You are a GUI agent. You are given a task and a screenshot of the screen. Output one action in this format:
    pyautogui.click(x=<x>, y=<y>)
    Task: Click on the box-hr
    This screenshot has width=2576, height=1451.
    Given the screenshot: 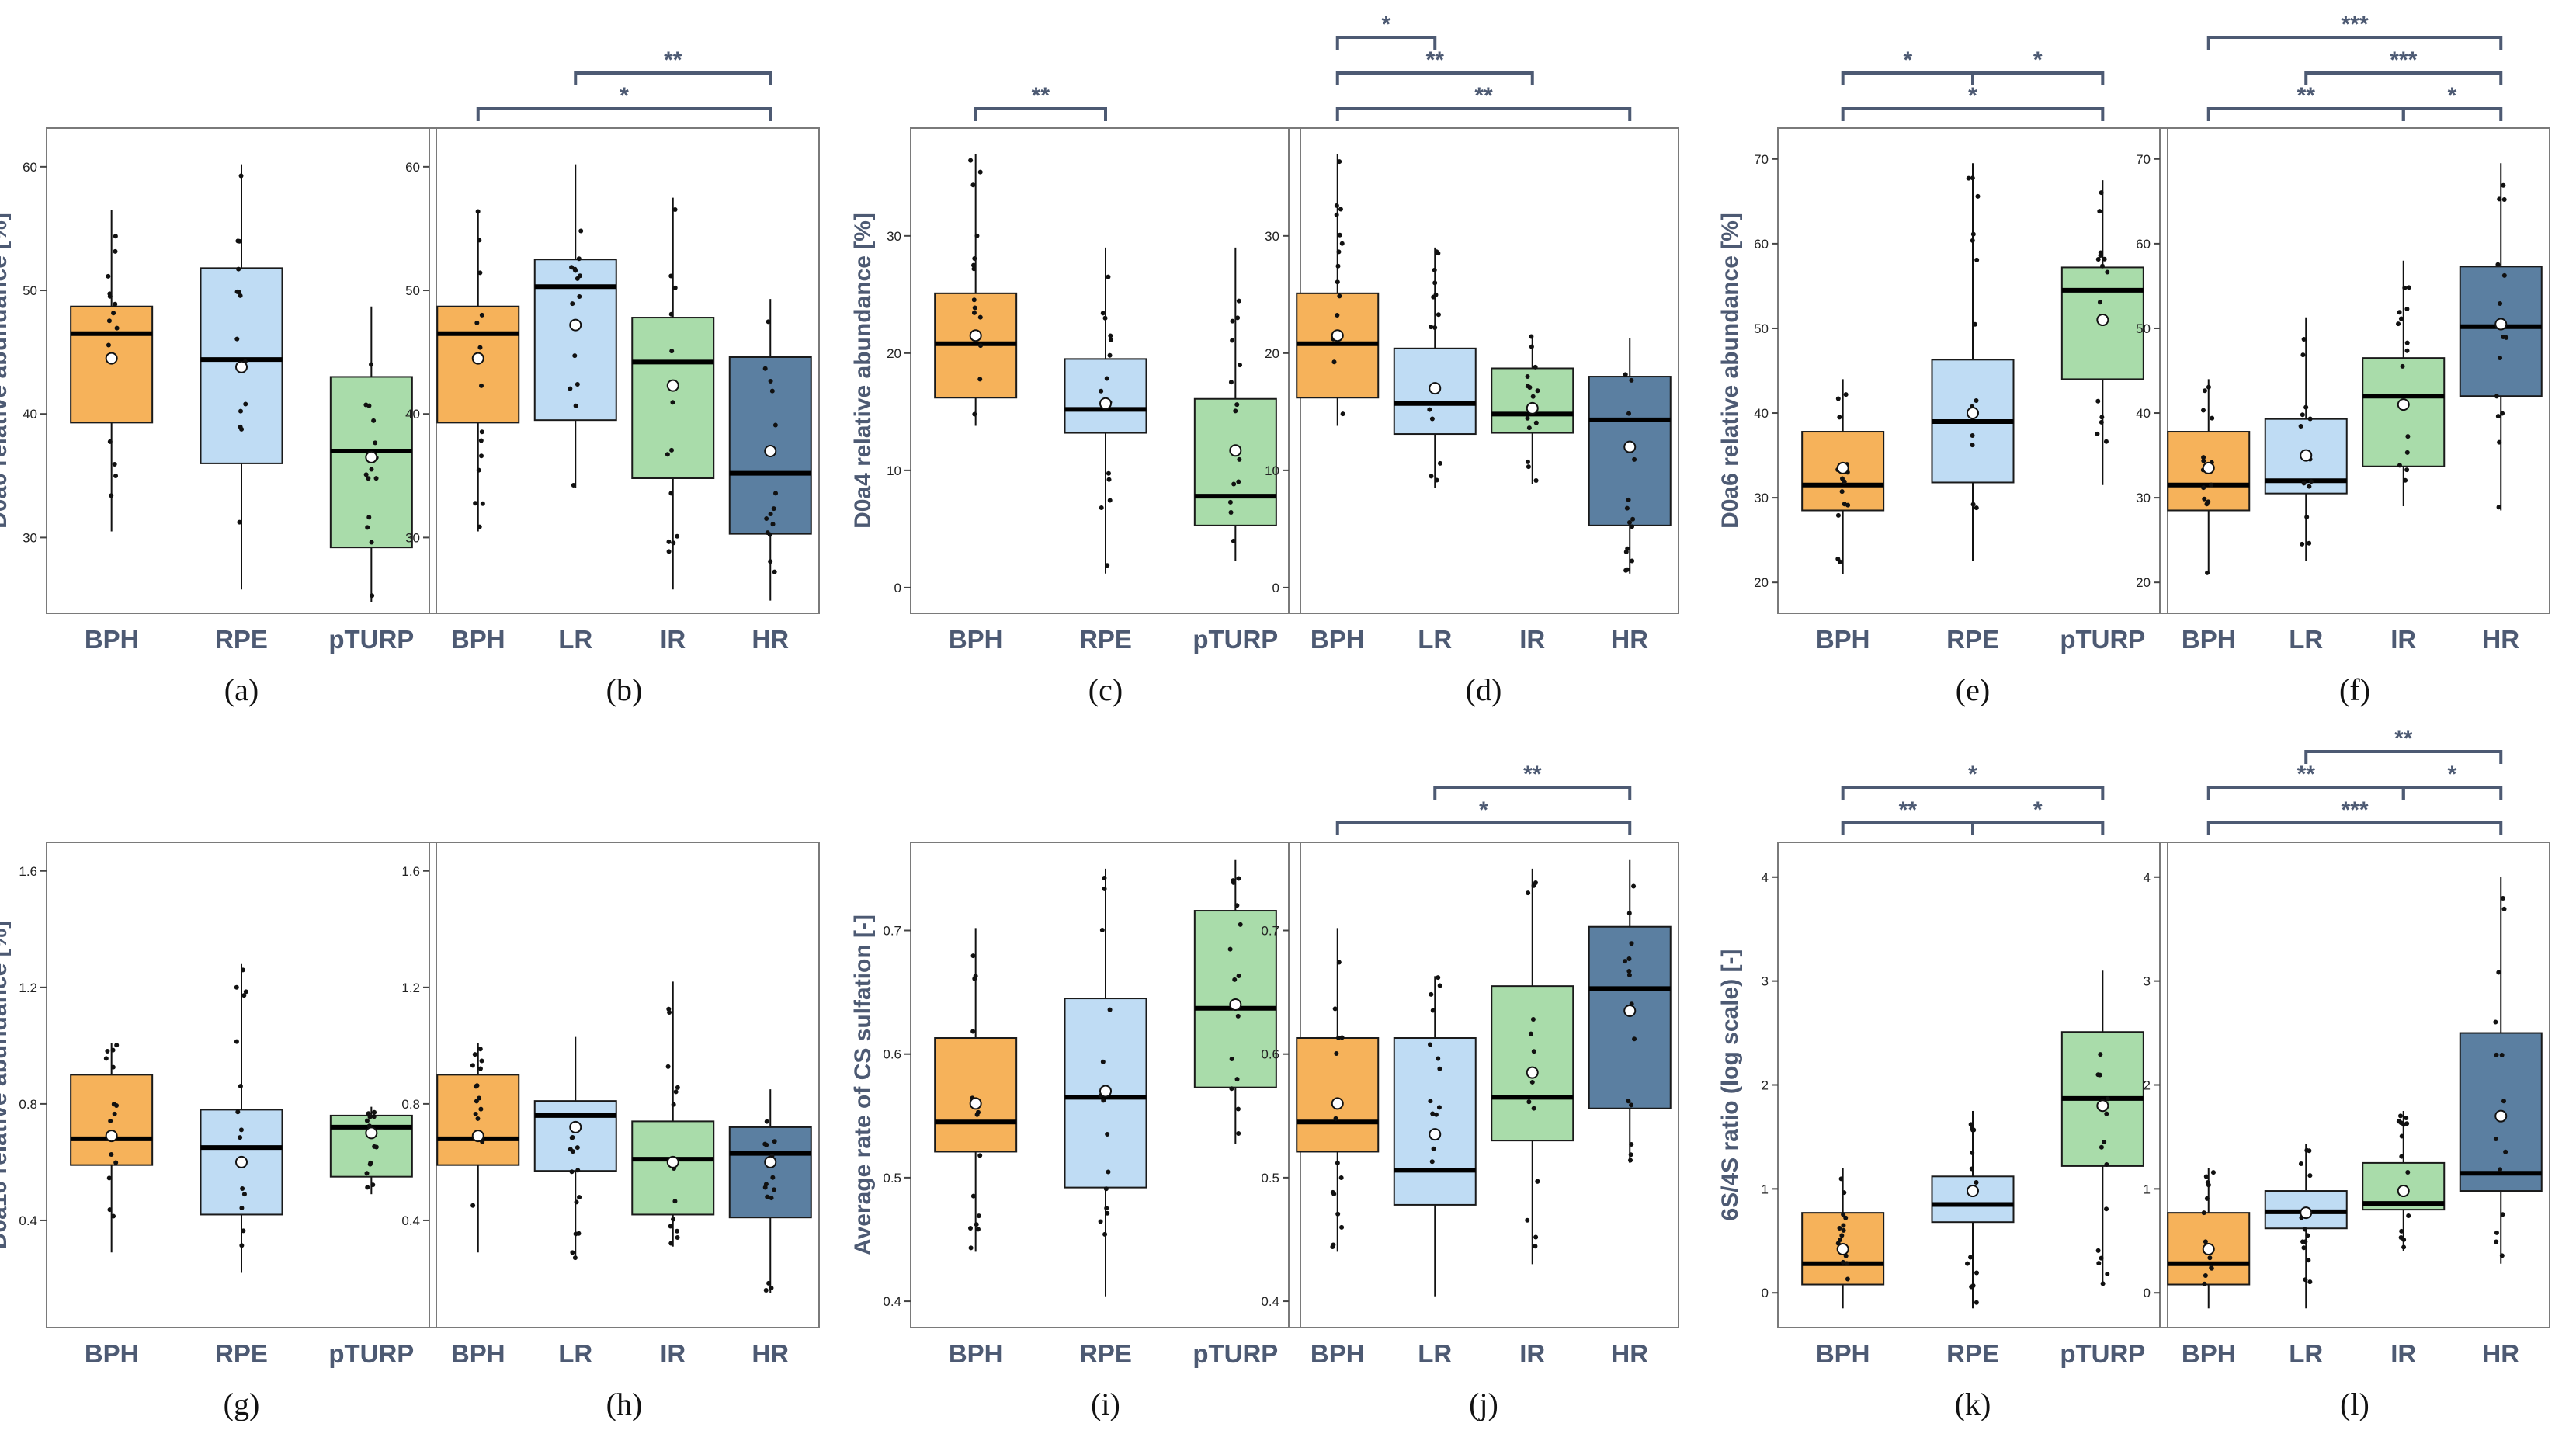 What is the action you would take?
    pyautogui.click(x=1630, y=1017)
    